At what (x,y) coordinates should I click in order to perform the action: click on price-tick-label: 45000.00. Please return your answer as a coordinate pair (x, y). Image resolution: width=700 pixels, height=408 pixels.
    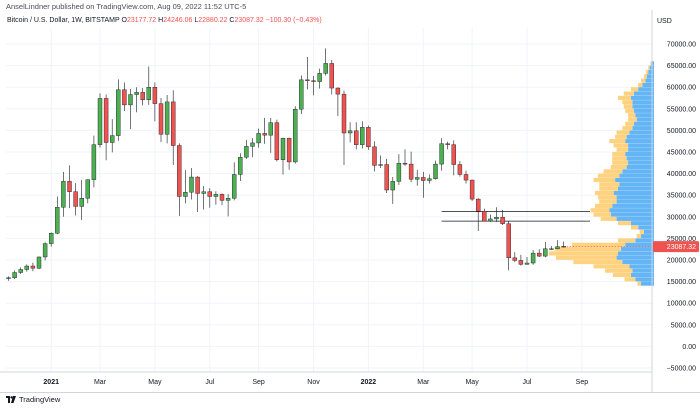
    Looking at the image, I should click on (681, 153).